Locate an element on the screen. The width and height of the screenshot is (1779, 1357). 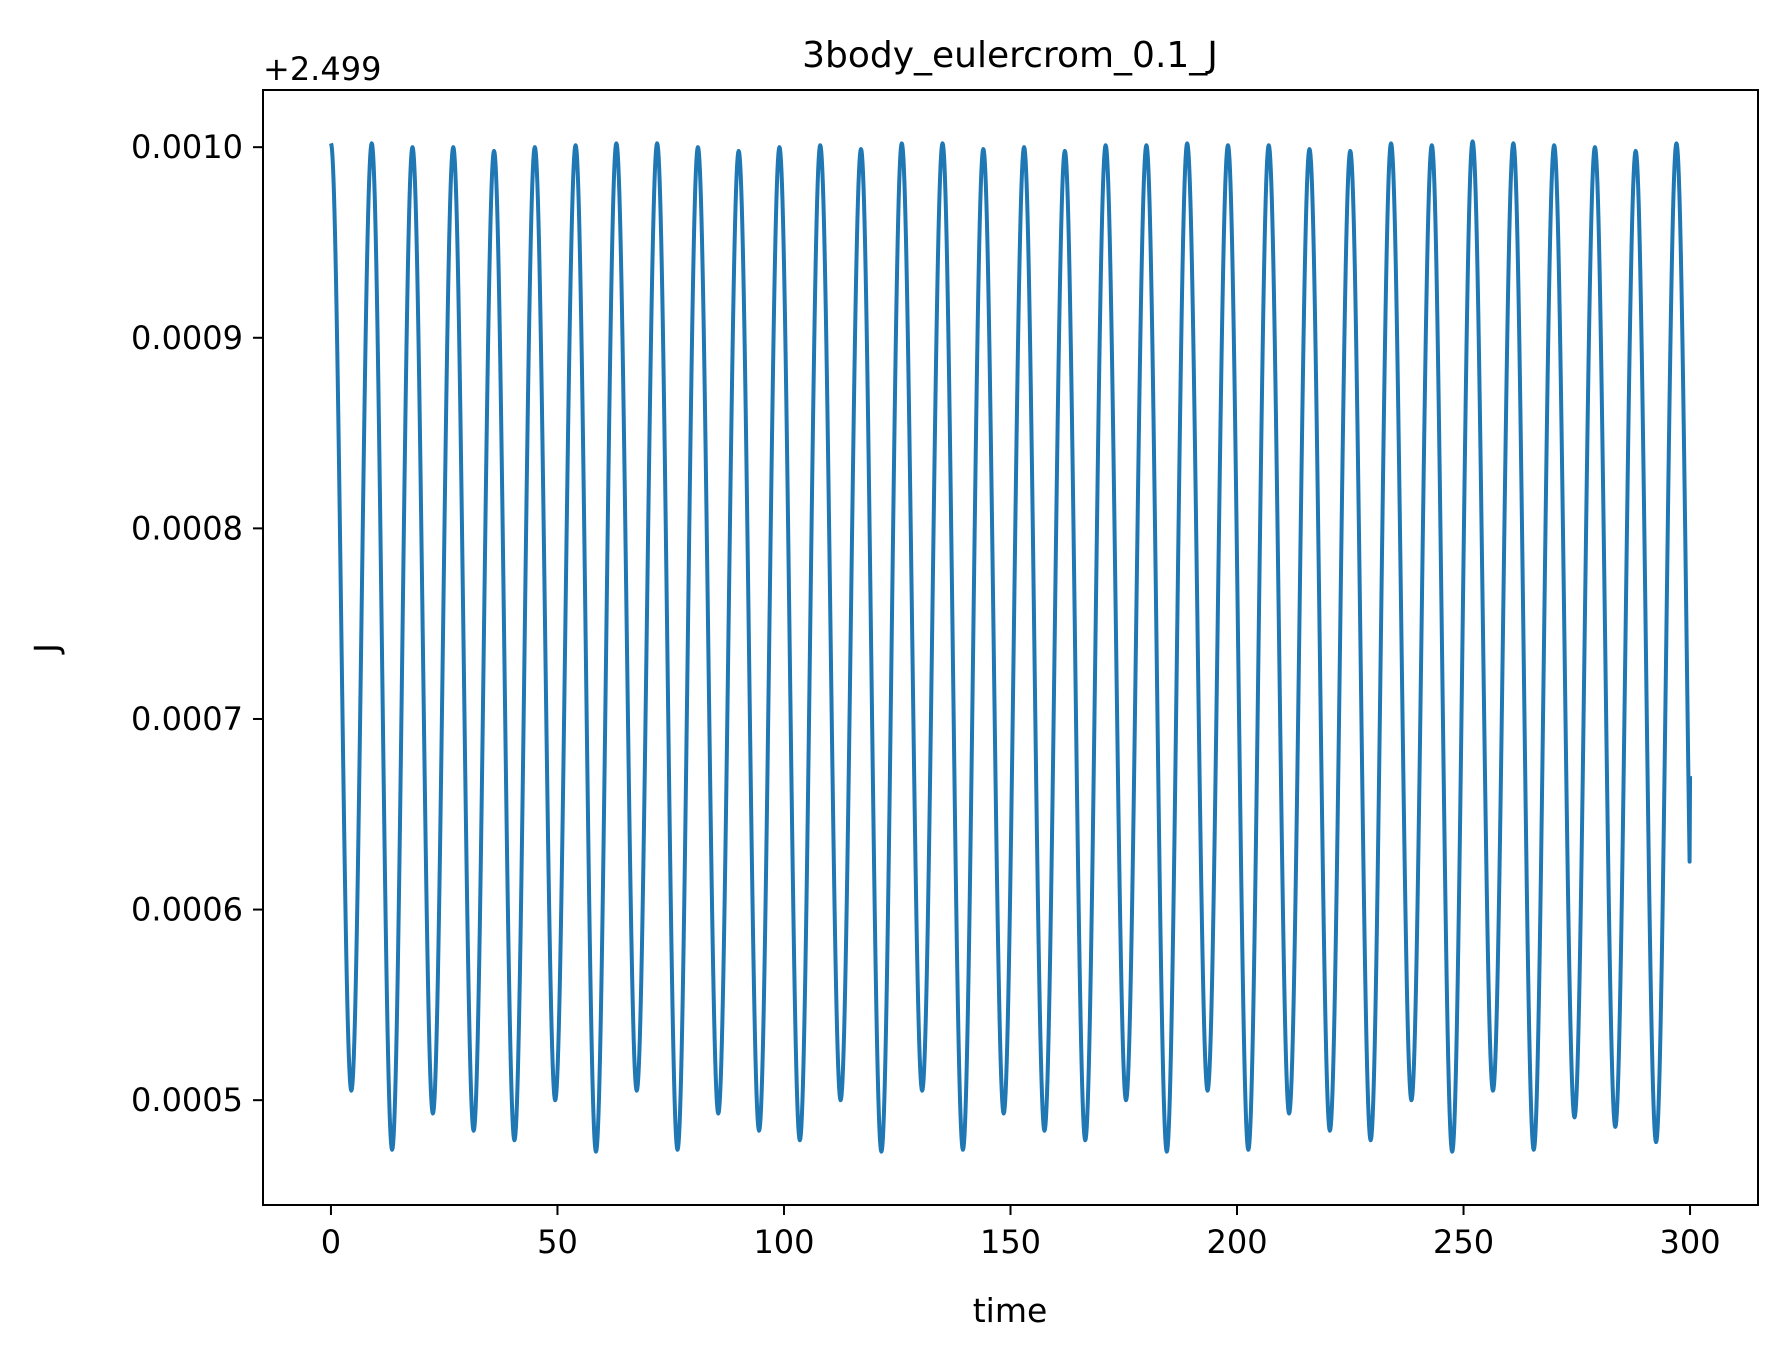
y-offset-label: +2.499 is located at coordinates (322, 69).